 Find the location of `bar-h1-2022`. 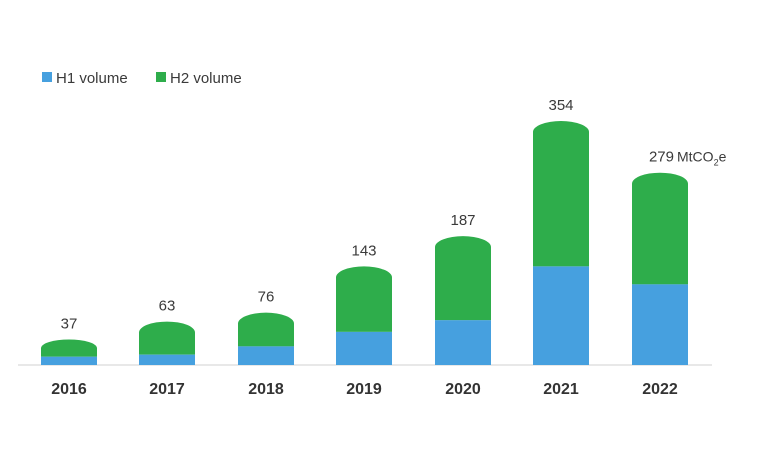

bar-h1-2022 is located at coordinates (660, 324).